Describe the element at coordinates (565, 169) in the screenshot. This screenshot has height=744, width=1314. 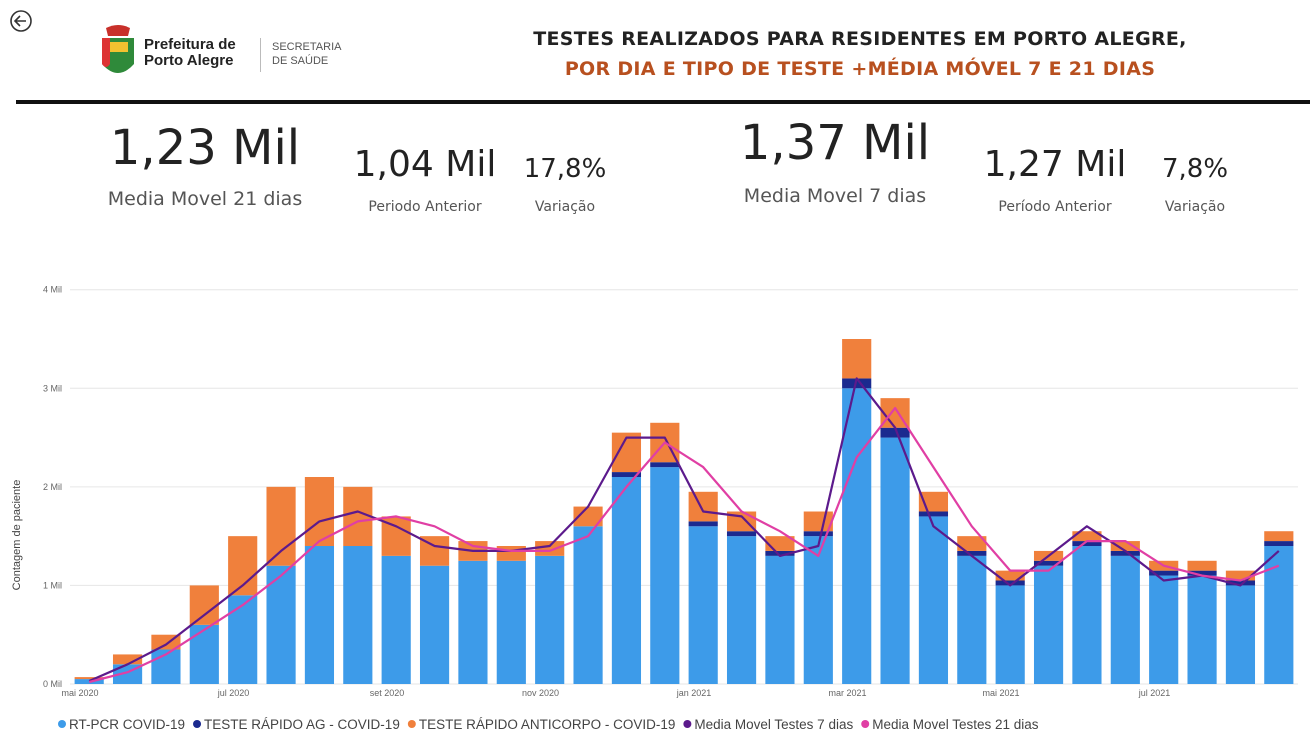
I see `kpi-value: 17,8%` at that location.